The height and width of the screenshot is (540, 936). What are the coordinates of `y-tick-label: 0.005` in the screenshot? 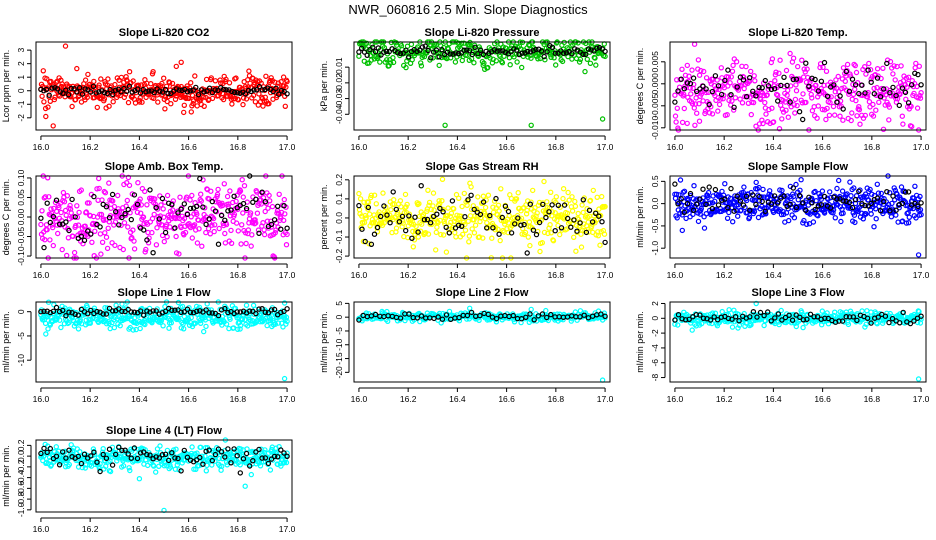 It's located at (655, 62).